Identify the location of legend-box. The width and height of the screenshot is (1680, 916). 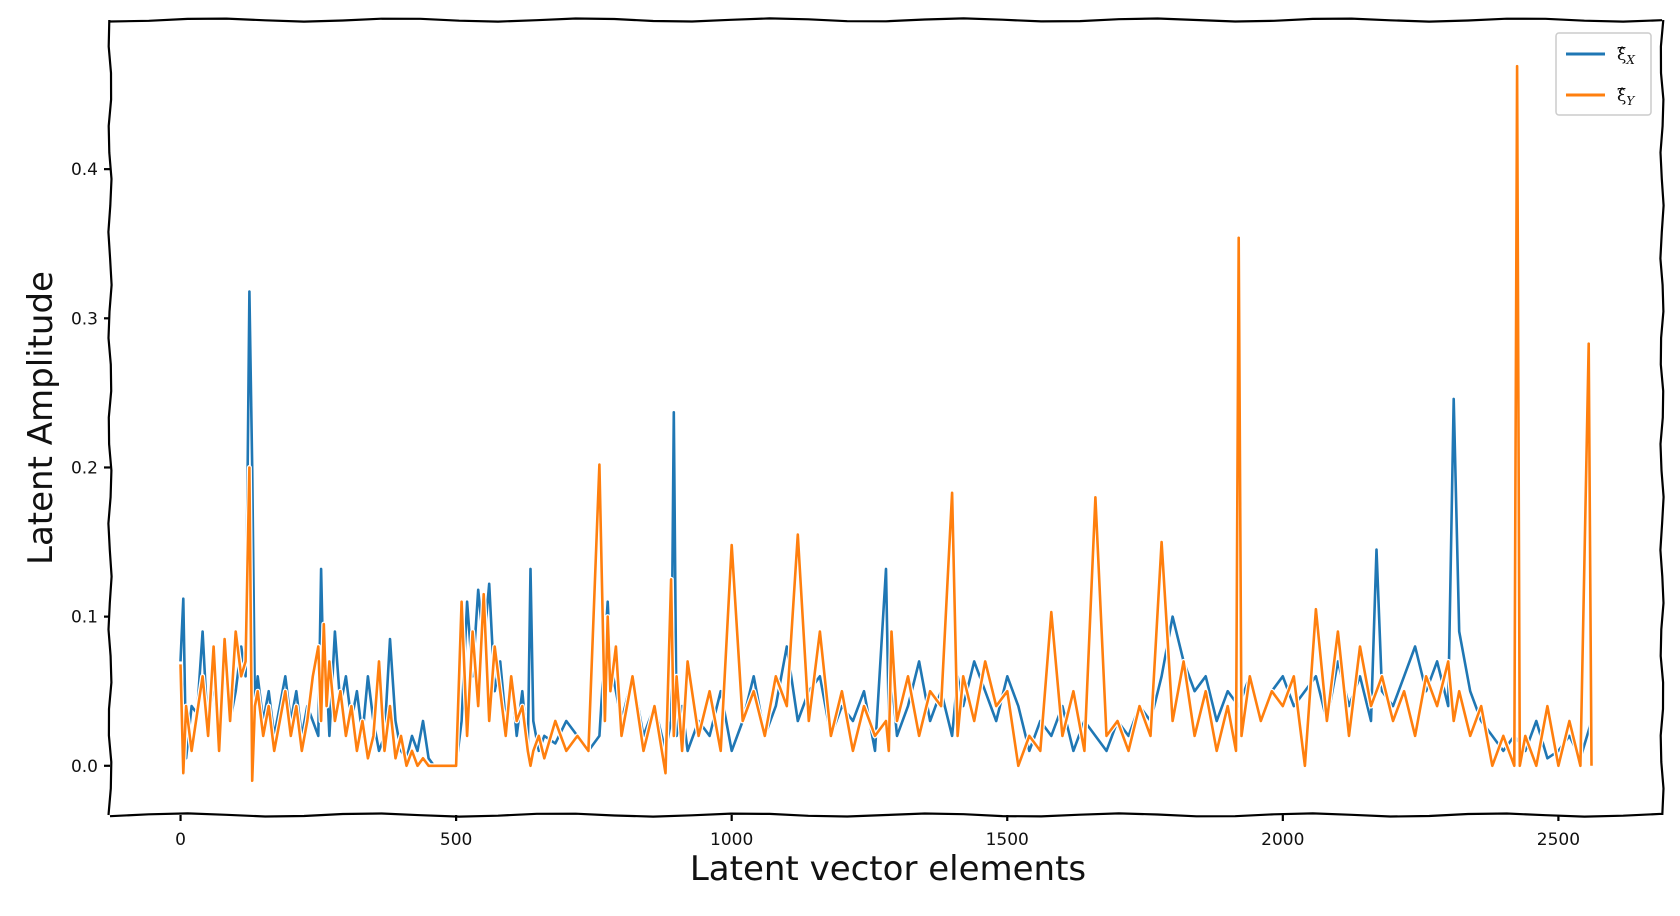
(1603, 74).